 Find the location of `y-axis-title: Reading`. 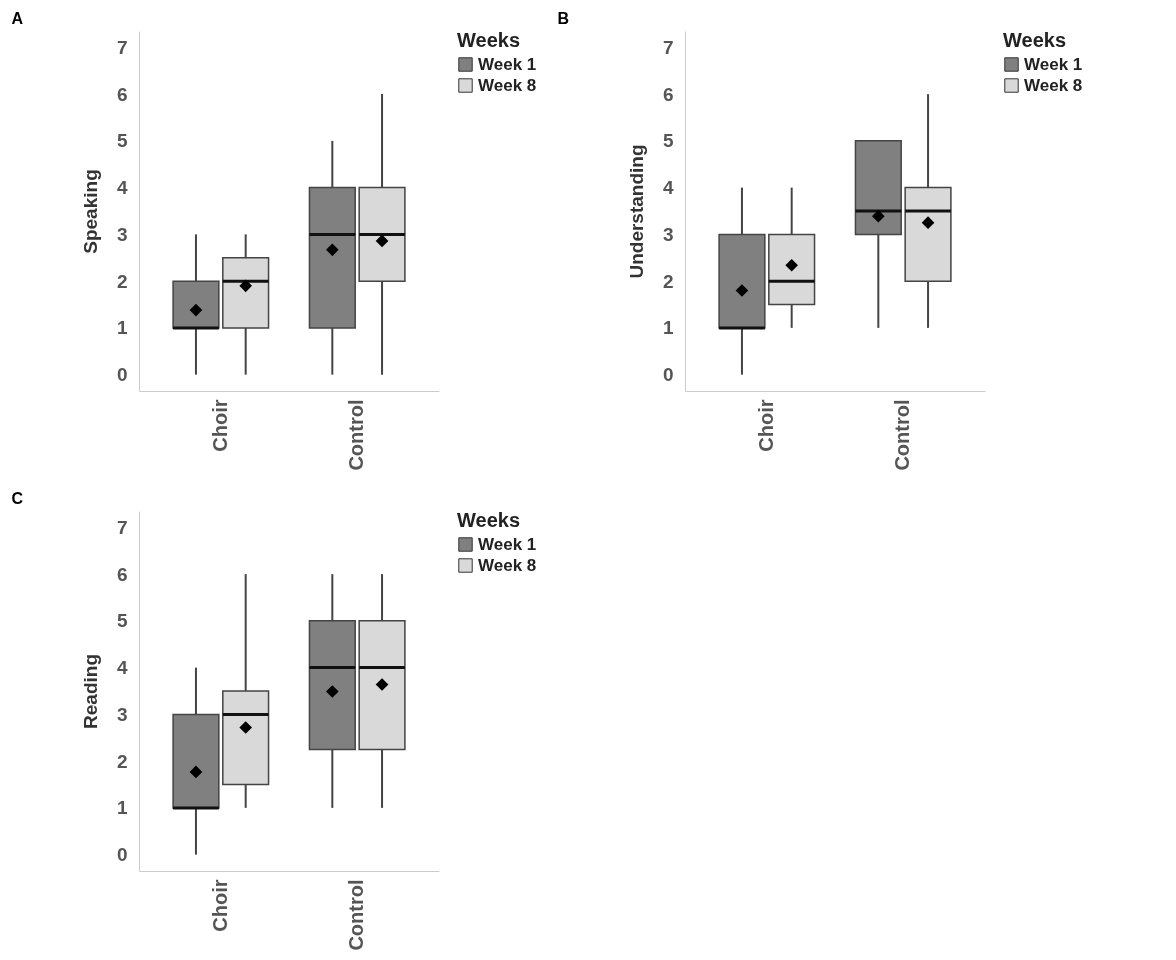

y-axis-title: Reading is located at coordinates (90, 691).